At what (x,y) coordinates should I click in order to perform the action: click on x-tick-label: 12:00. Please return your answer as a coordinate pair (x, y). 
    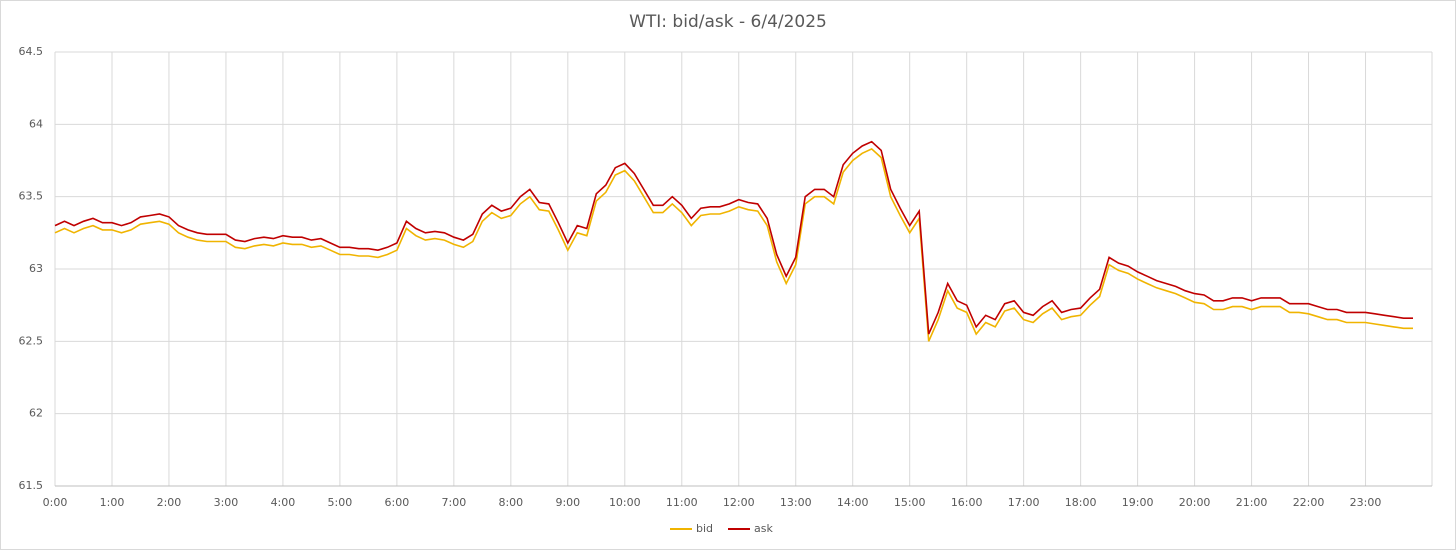
    Looking at the image, I should click on (739, 502).